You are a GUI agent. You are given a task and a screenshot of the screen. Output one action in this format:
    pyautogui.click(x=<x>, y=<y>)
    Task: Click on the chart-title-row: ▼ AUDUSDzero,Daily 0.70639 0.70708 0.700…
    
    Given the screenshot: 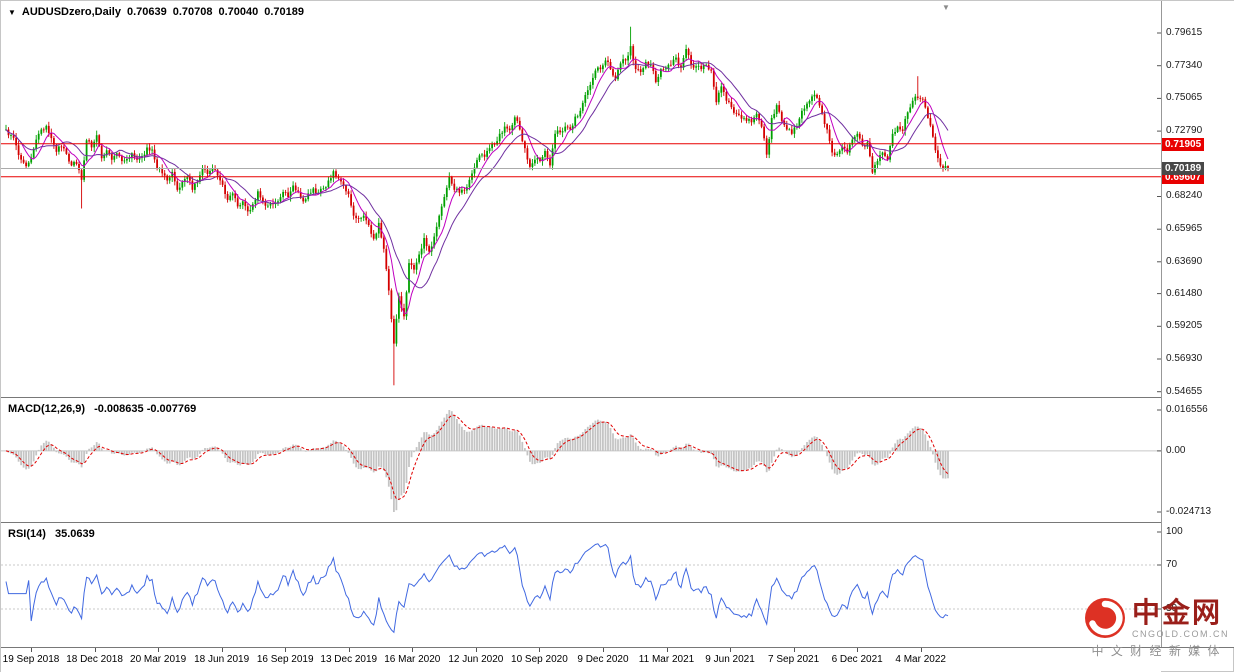 What is the action you would take?
    pyautogui.click(x=156, y=12)
    